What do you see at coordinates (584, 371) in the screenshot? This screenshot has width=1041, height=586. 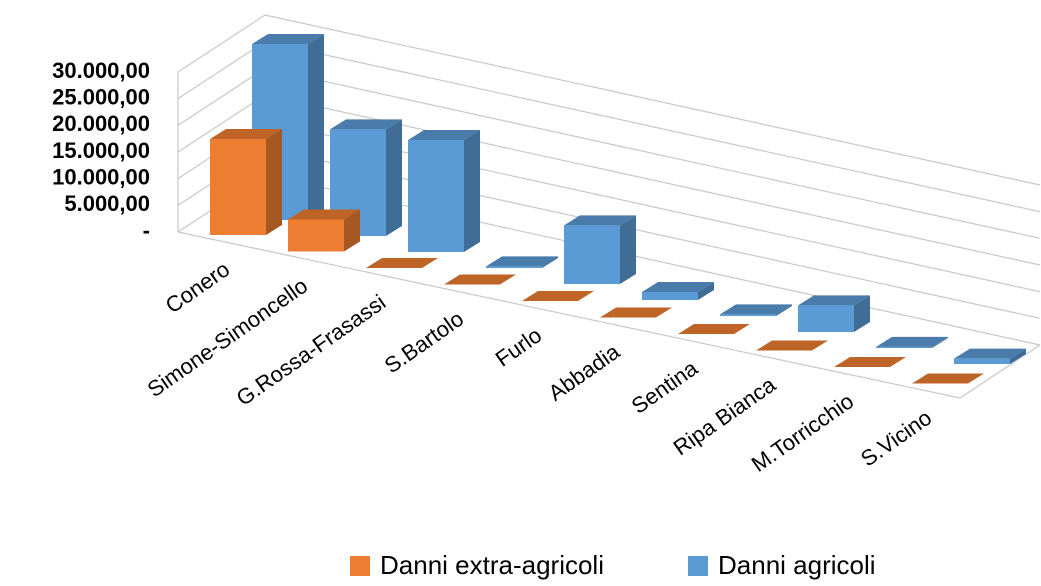 I see `x-tick-label: Abbadia` at bounding box center [584, 371].